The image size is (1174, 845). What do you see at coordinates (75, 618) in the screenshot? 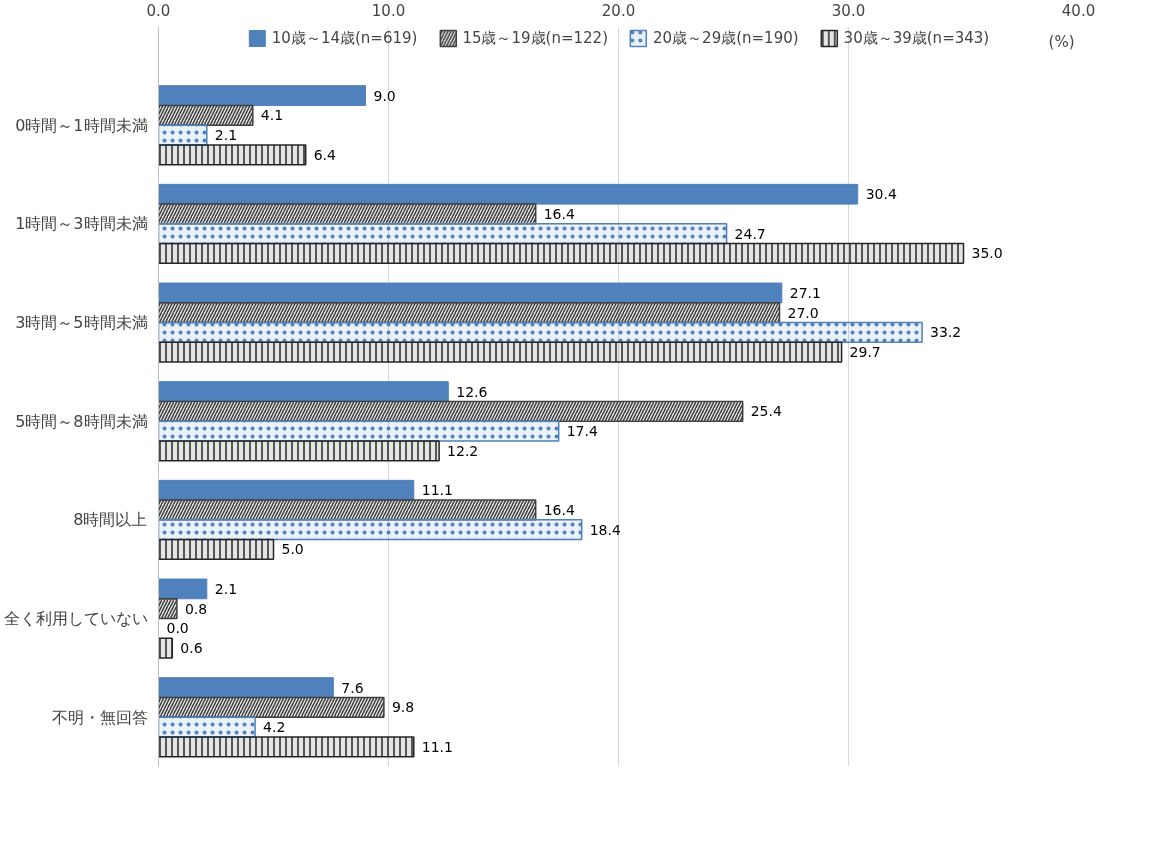
I see `y-tick-label: 全く利用していない` at bounding box center [75, 618].